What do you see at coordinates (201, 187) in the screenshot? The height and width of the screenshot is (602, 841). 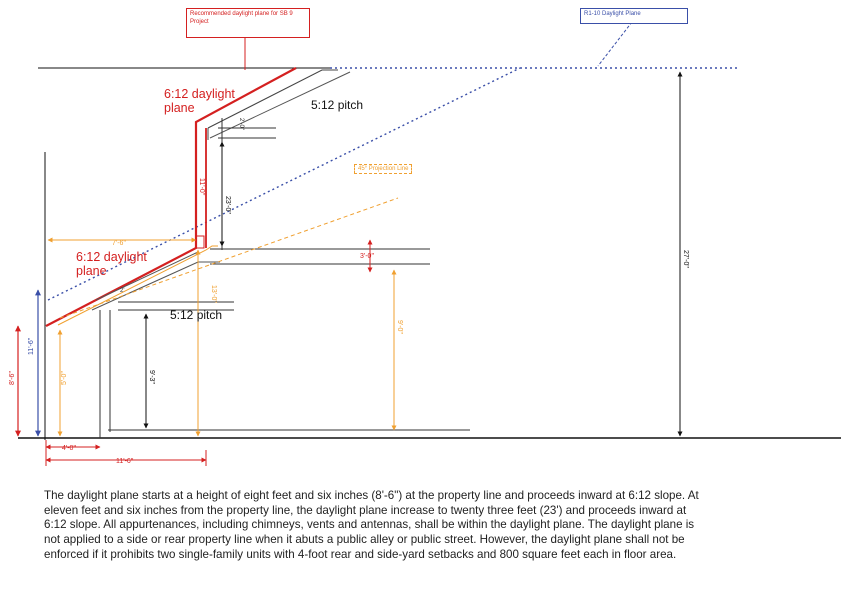 I see `dim-upper-tall-text: 11'-0"` at bounding box center [201, 187].